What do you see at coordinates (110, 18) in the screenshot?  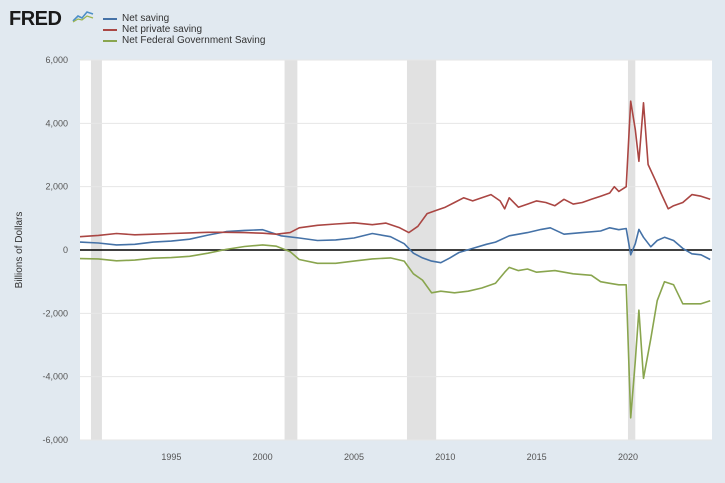 I see `legend-swatch-net-saving` at bounding box center [110, 18].